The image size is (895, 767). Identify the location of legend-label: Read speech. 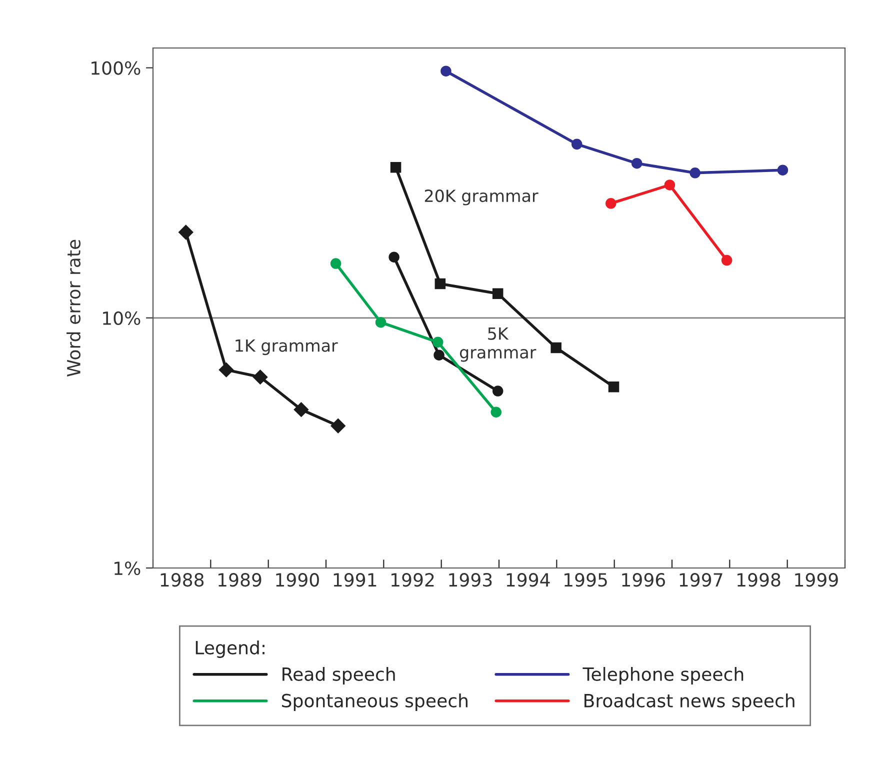
(338, 675).